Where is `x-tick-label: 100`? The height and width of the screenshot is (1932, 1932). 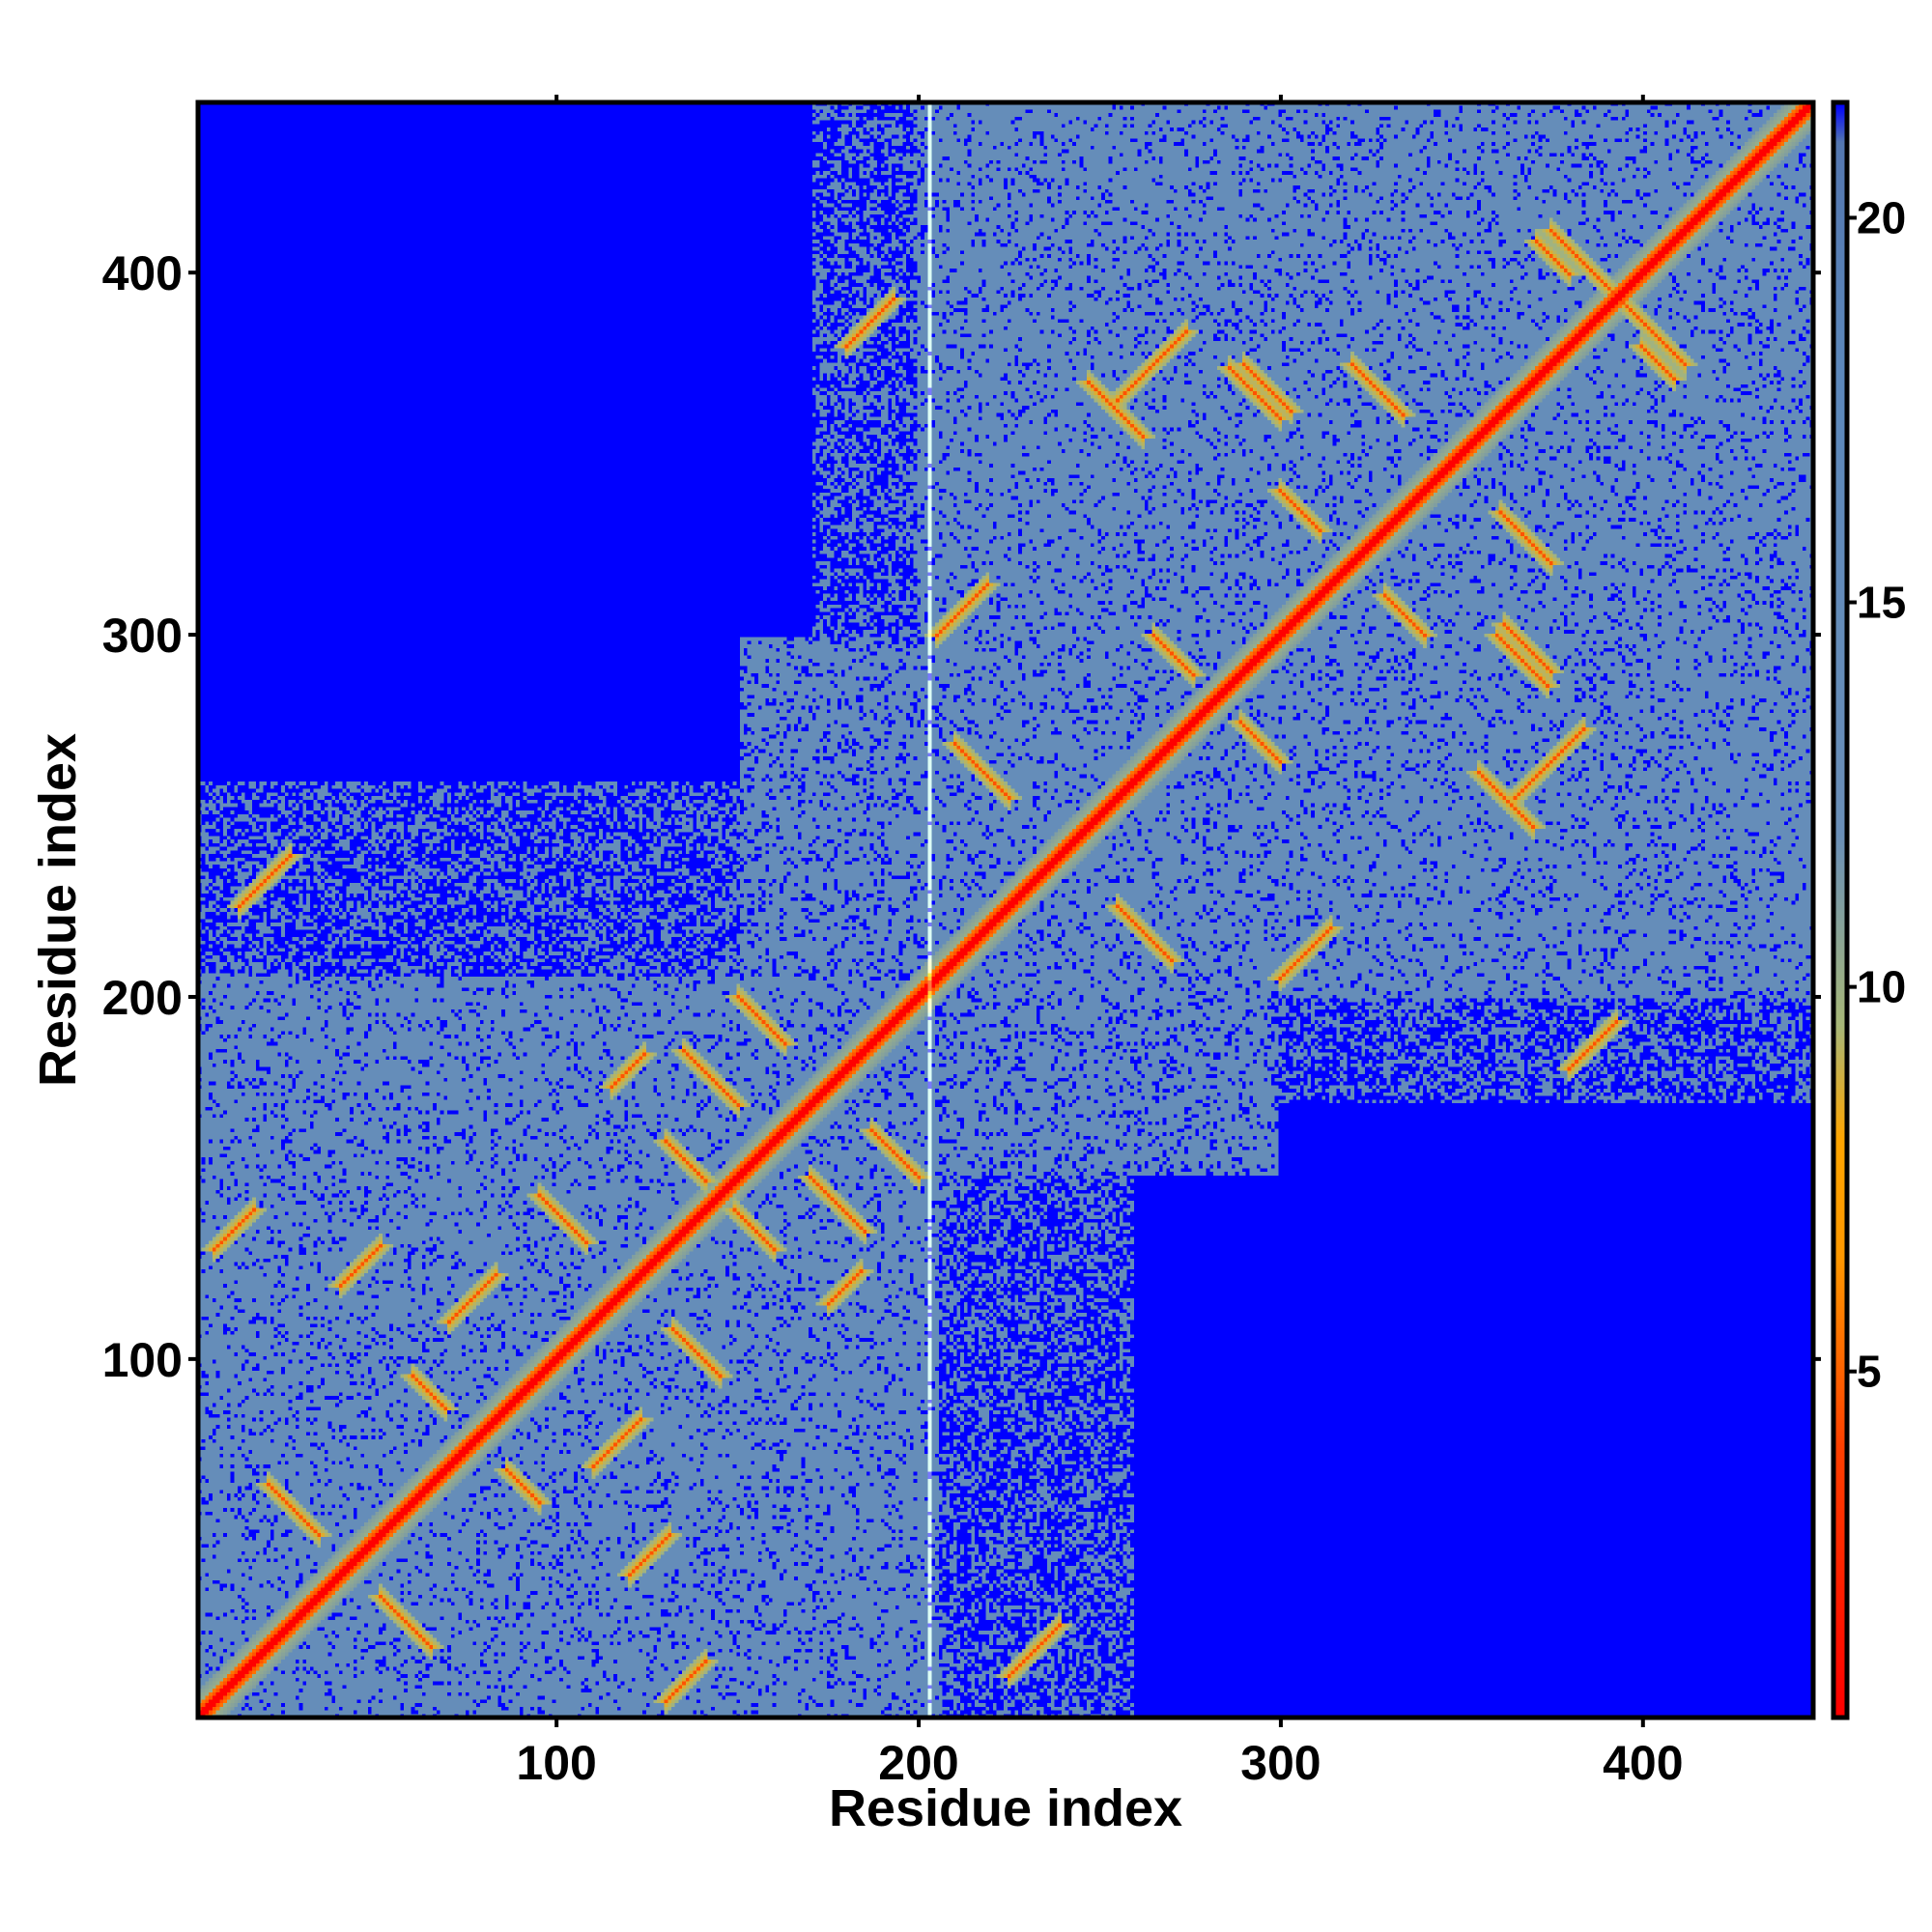 x-tick-label: 100 is located at coordinates (556, 1763).